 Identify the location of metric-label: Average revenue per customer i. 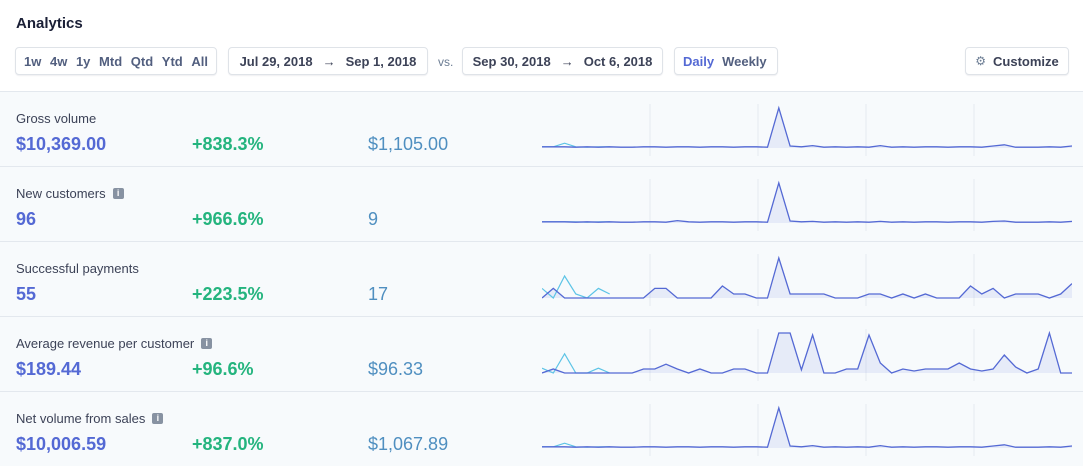
(114, 343).